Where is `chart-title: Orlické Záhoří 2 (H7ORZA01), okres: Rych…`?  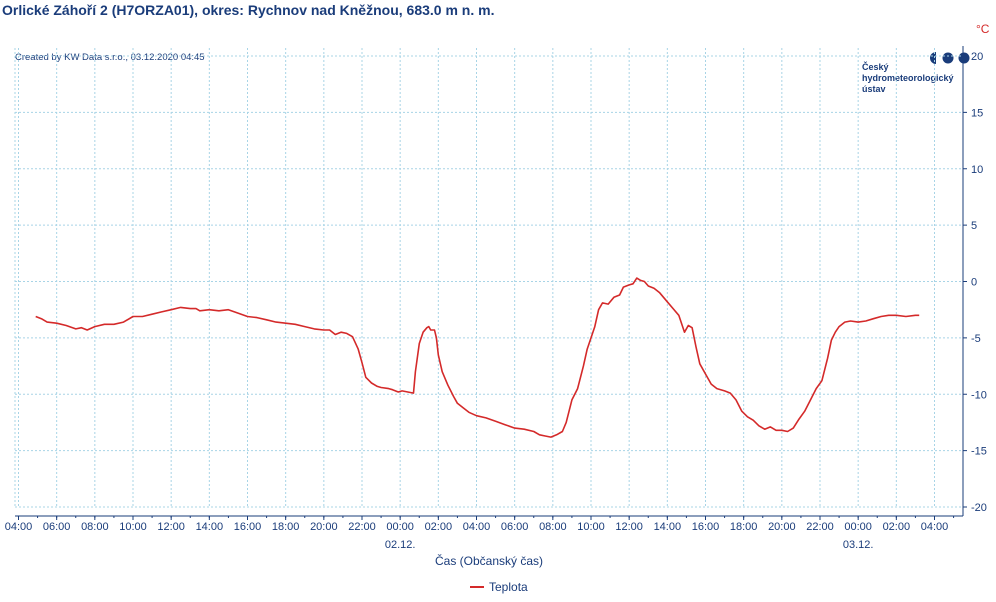
chart-title: Orlické Záhoří 2 (H7ORZA01), okres: Rych… is located at coordinates (248, 10).